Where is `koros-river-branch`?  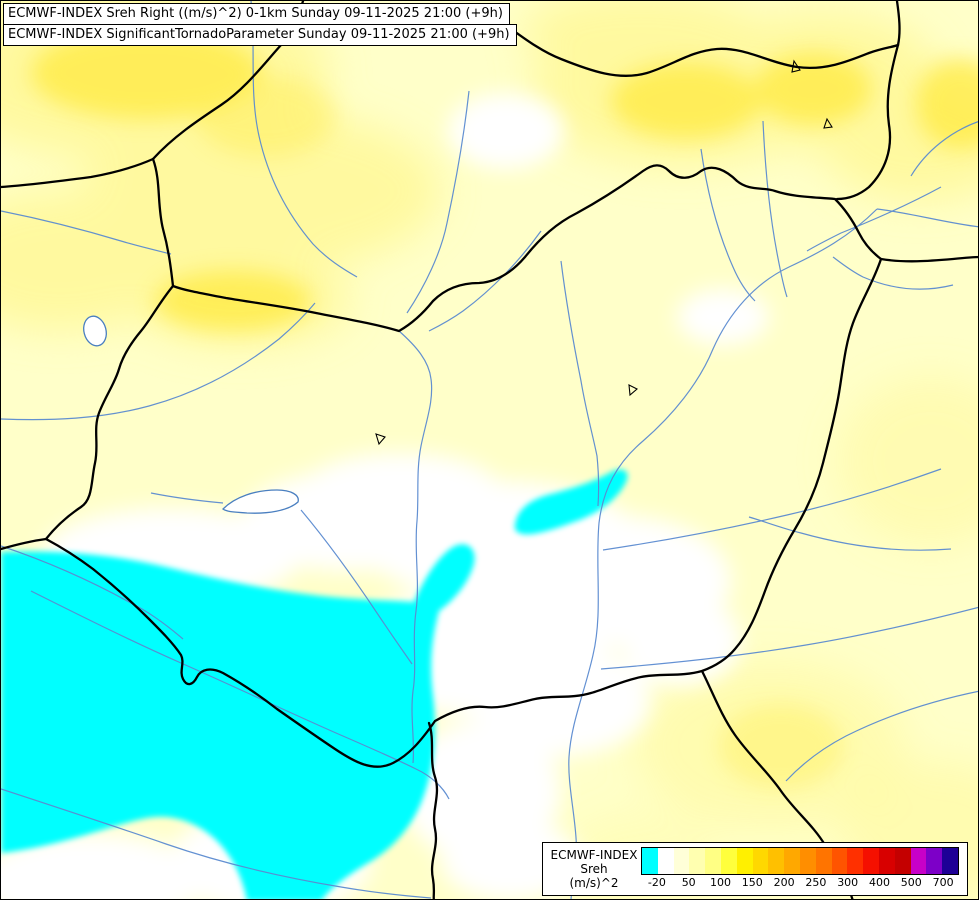 koros-river-branch is located at coordinates (850, 533).